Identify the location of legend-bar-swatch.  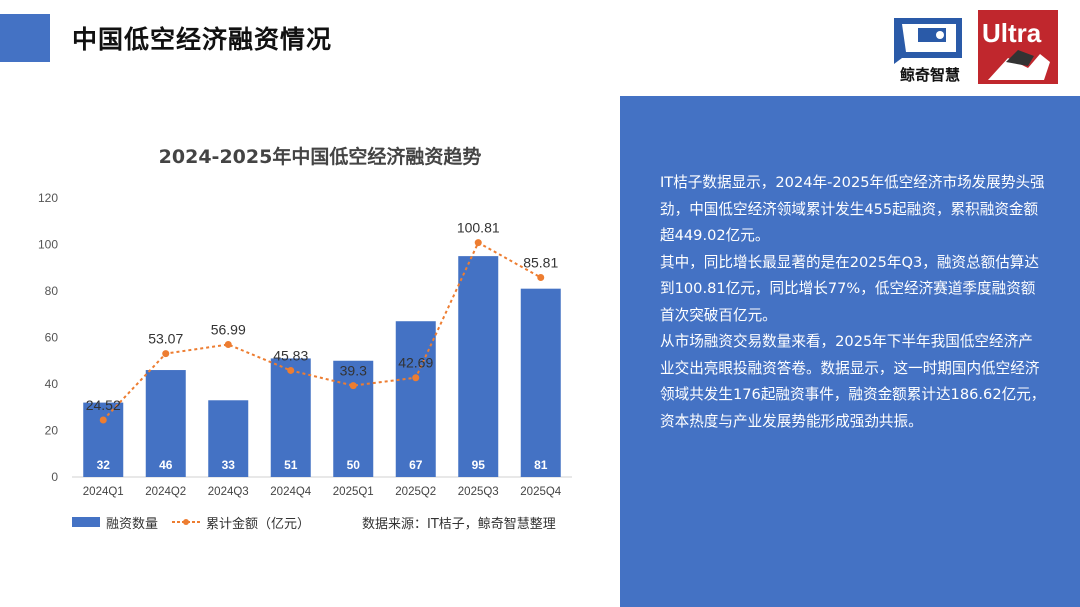
(86, 522).